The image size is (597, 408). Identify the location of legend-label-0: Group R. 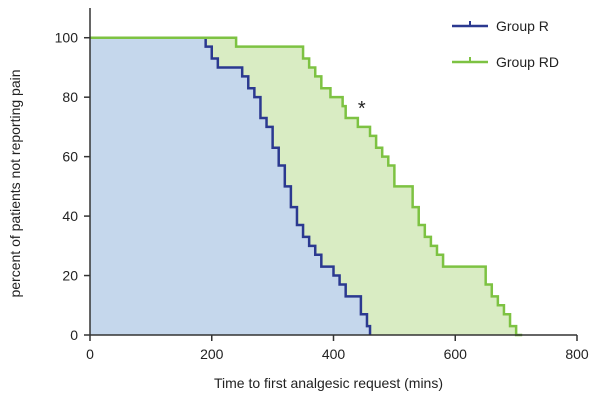
(522, 26).